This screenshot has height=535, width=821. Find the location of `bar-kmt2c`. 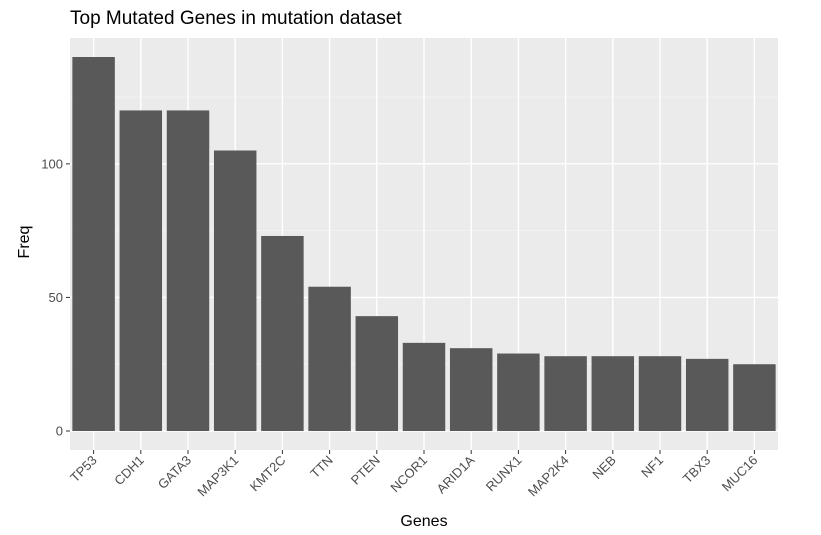

bar-kmt2c is located at coordinates (282, 333).